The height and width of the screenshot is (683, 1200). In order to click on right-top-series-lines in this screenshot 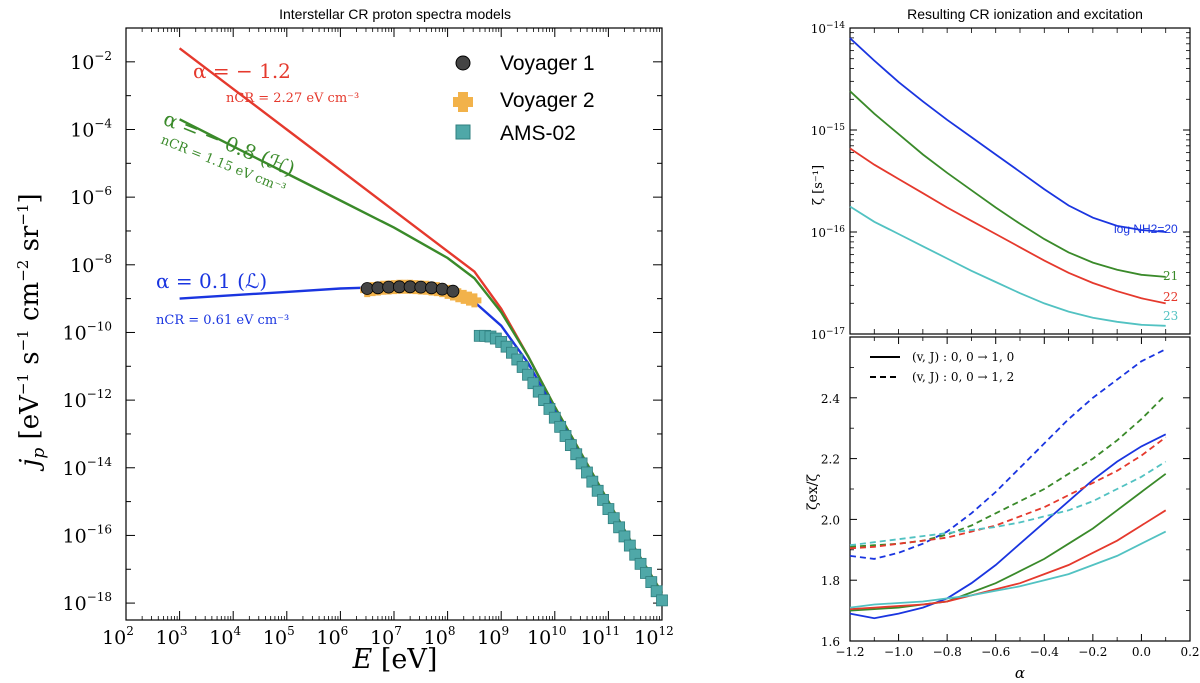, I will do `click(1007, 182)`.